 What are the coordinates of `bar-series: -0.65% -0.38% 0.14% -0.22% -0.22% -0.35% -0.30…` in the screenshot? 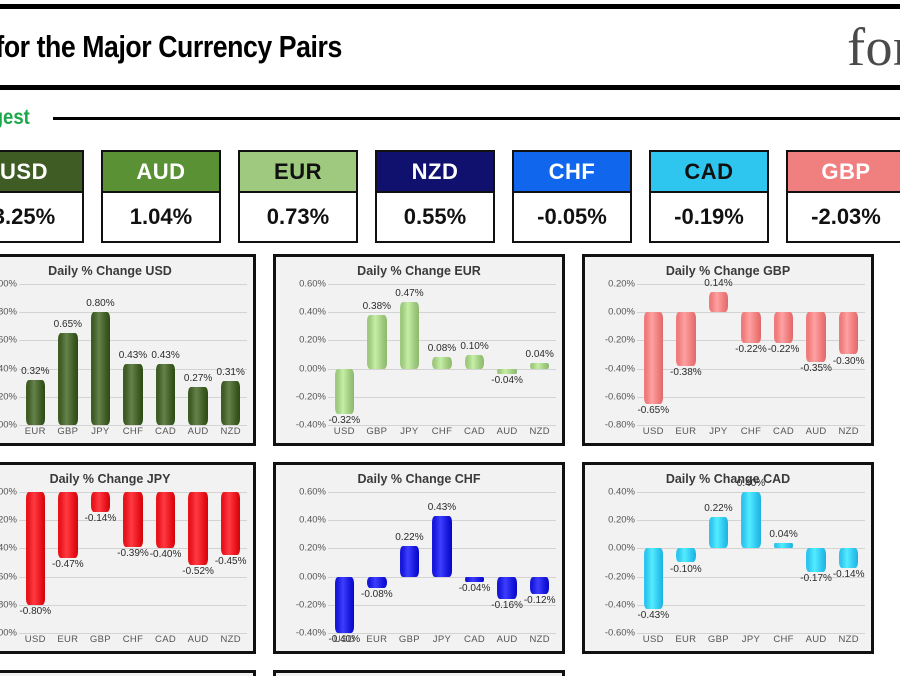 It's located at (751, 348).